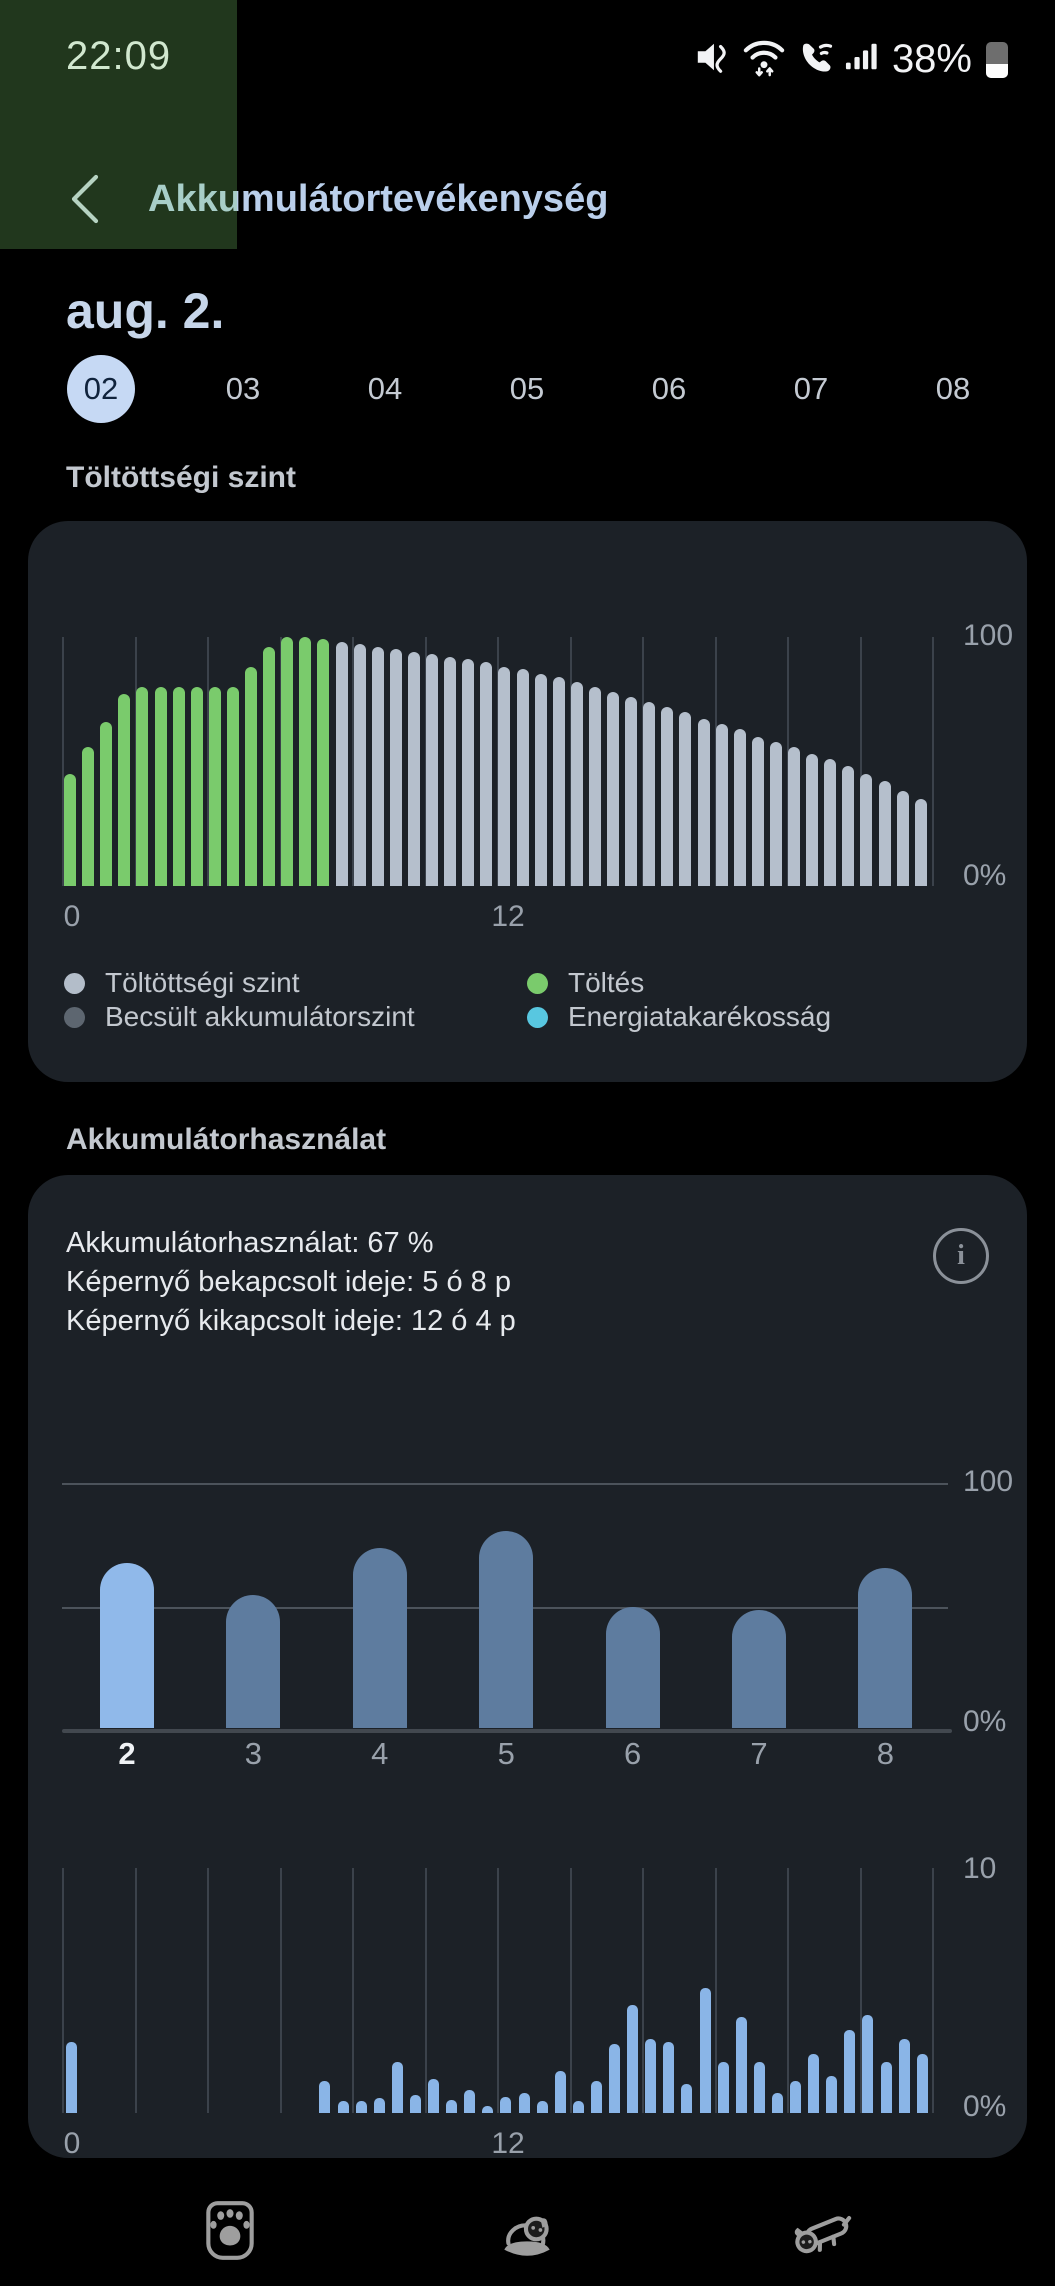  Describe the element at coordinates (961, 1256) in the screenshot. I see `info-icon: i` at that location.